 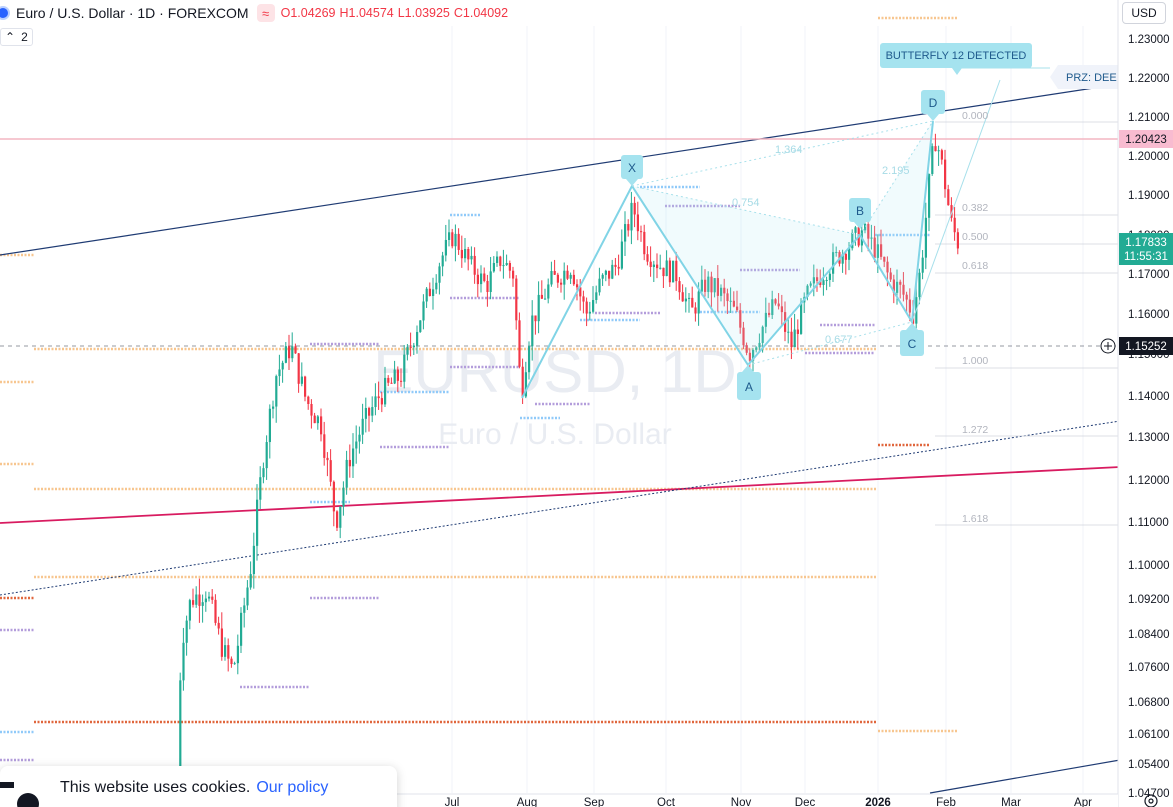 What do you see at coordinates (878, 802) in the screenshot?
I see `x-tick-label: 2026` at bounding box center [878, 802].